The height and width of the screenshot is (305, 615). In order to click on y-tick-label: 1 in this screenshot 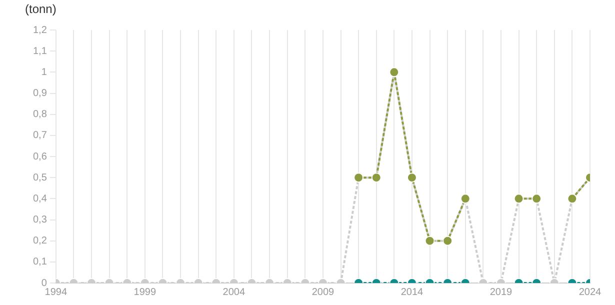, I will do `click(44, 72)`.